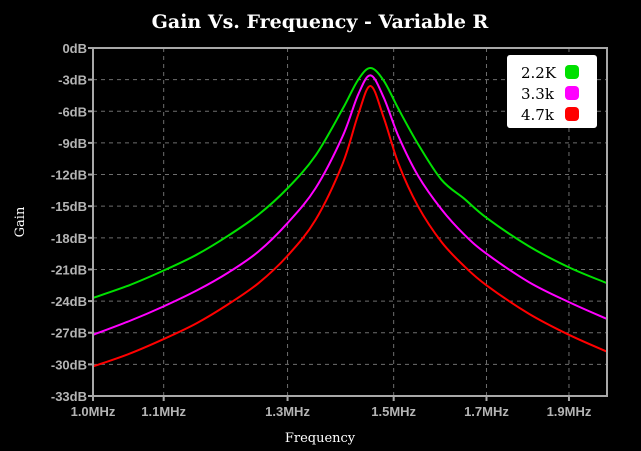 This screenshot has height=451, width=641. Describe the element at coordinates (69, 333) in the screenshot. I see `y-tick-label: -27dB` at that location.